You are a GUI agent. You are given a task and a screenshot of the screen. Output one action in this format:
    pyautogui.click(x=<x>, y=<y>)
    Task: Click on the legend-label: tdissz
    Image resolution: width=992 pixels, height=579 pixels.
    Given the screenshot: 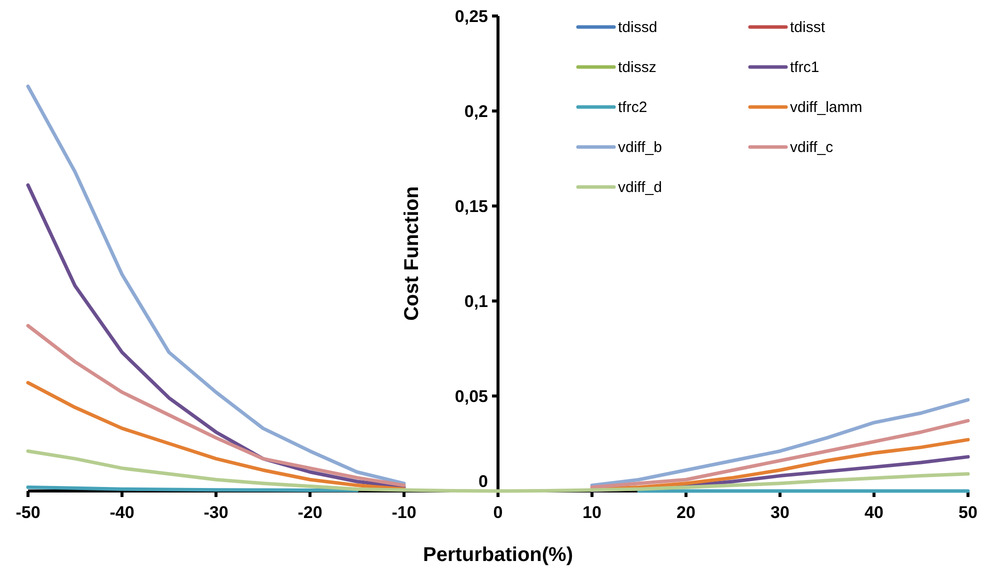 What is the action you would take?
    pyautogui.click(x=637, y=67)
    